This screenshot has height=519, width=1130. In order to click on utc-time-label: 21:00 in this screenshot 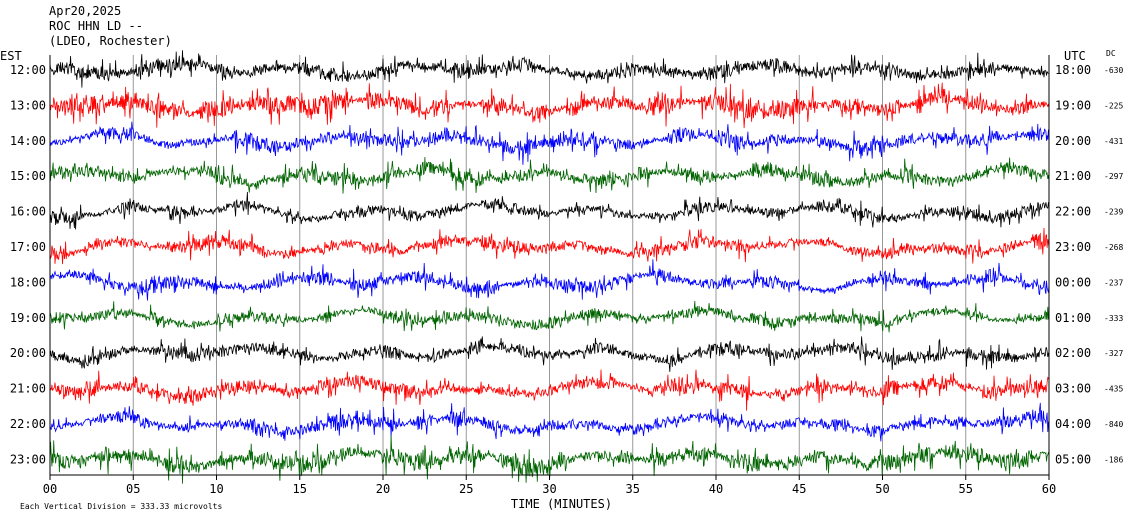, I will do `click(1073, 176)`.